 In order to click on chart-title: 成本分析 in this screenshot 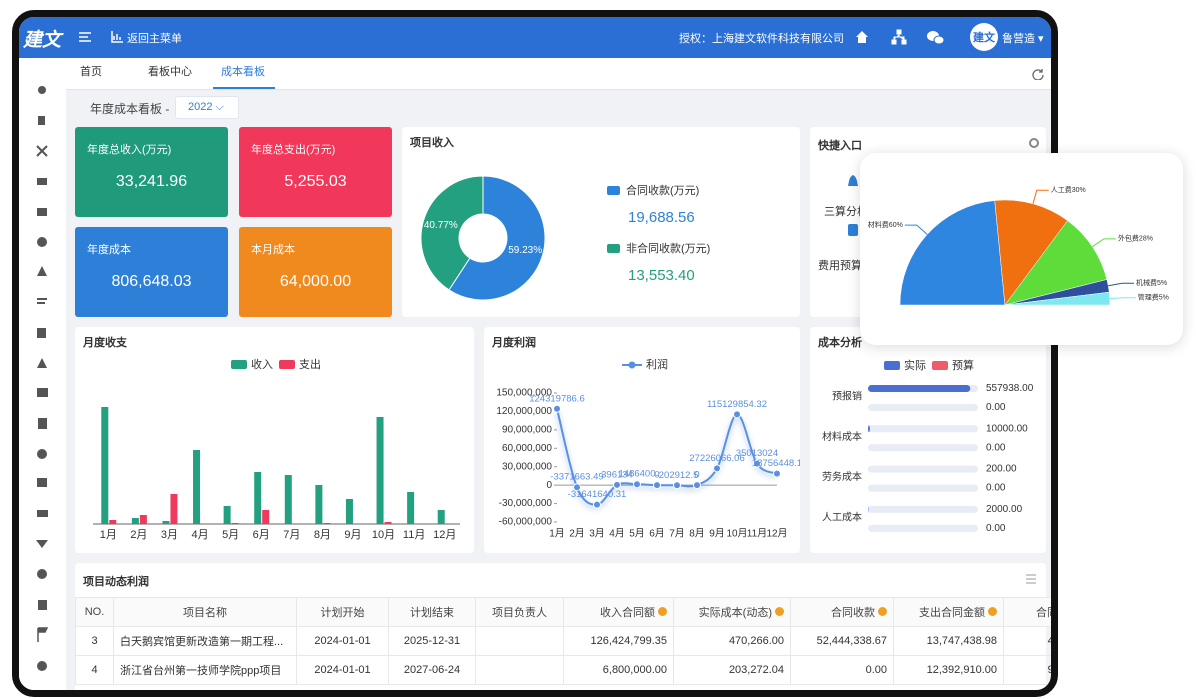, I will do `click(840, 342)`.